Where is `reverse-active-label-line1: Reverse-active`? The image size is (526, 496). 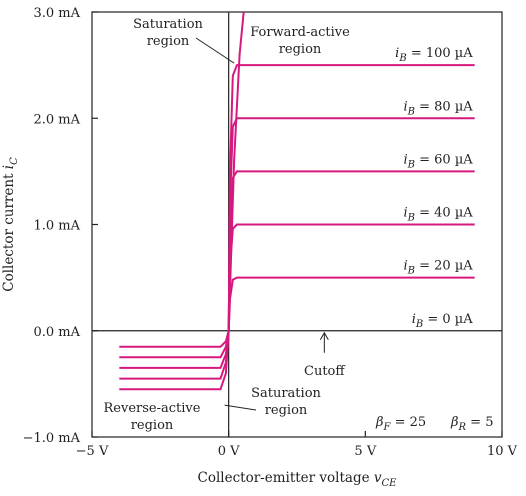
reverse-active-label-line1: Reverse-active is located at coordinates (152, 408).